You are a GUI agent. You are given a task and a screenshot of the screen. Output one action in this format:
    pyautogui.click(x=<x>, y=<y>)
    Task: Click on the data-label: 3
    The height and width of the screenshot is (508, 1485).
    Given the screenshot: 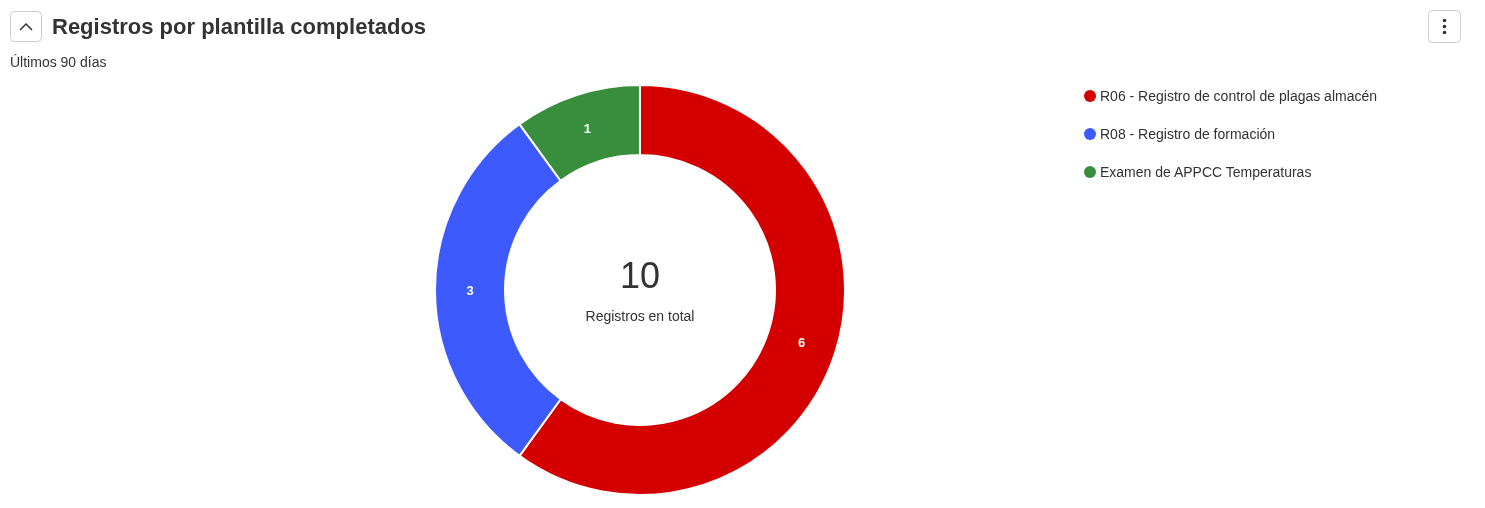 What is the action you would take?
    pyautogui.click(x=470, y=290)
    